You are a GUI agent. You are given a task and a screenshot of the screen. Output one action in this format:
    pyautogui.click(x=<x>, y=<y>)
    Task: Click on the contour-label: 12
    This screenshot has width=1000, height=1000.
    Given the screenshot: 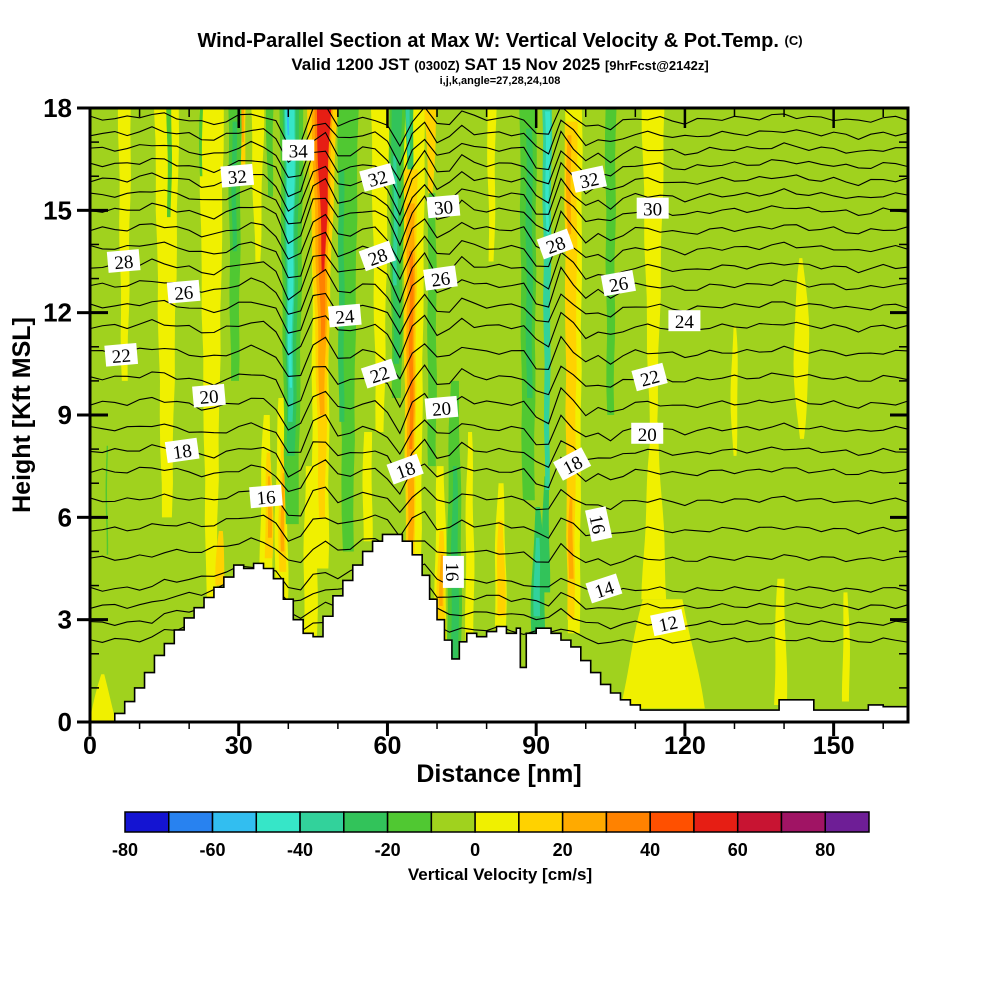 What is the action you would take?
    pyautogui.click(x=668, y=622)
    